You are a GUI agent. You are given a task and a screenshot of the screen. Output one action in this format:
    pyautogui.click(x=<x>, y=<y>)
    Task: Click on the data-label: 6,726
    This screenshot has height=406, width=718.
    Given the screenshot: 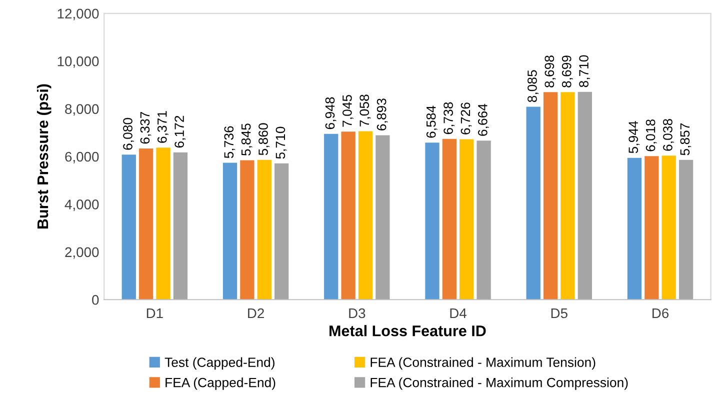 What is the action you would take?
    pyautogui.click(x=466, y=118)
    